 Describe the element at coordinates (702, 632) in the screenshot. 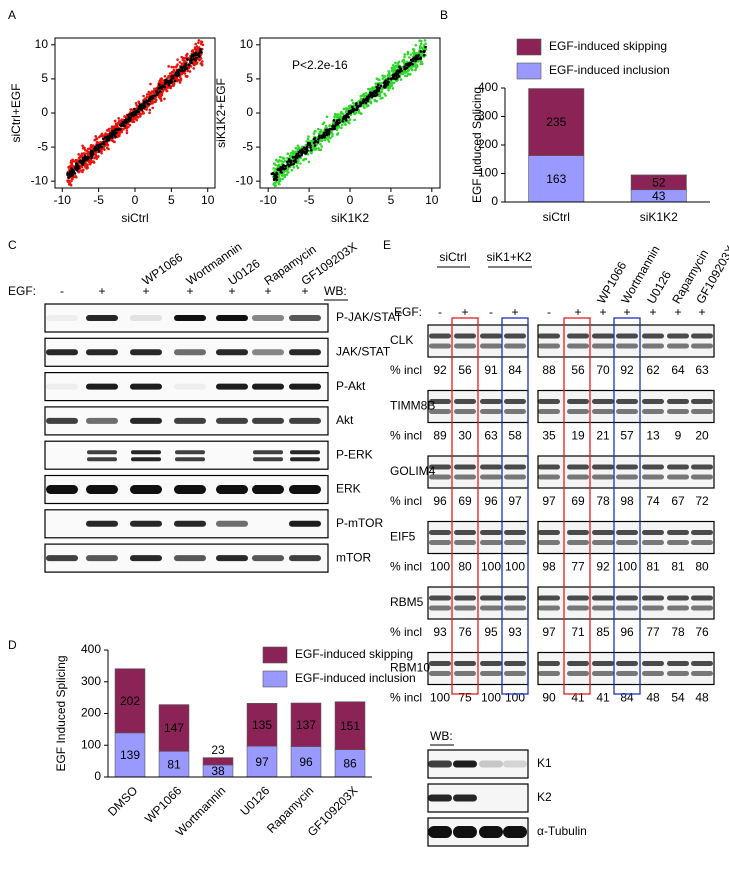

I see `incl-value: 76` at that location.